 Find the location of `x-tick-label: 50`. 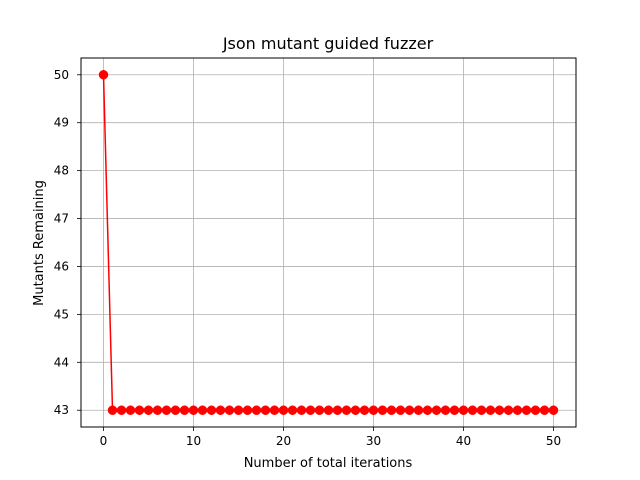

x-tick-label: 50 is located at coordinates (553, 441).